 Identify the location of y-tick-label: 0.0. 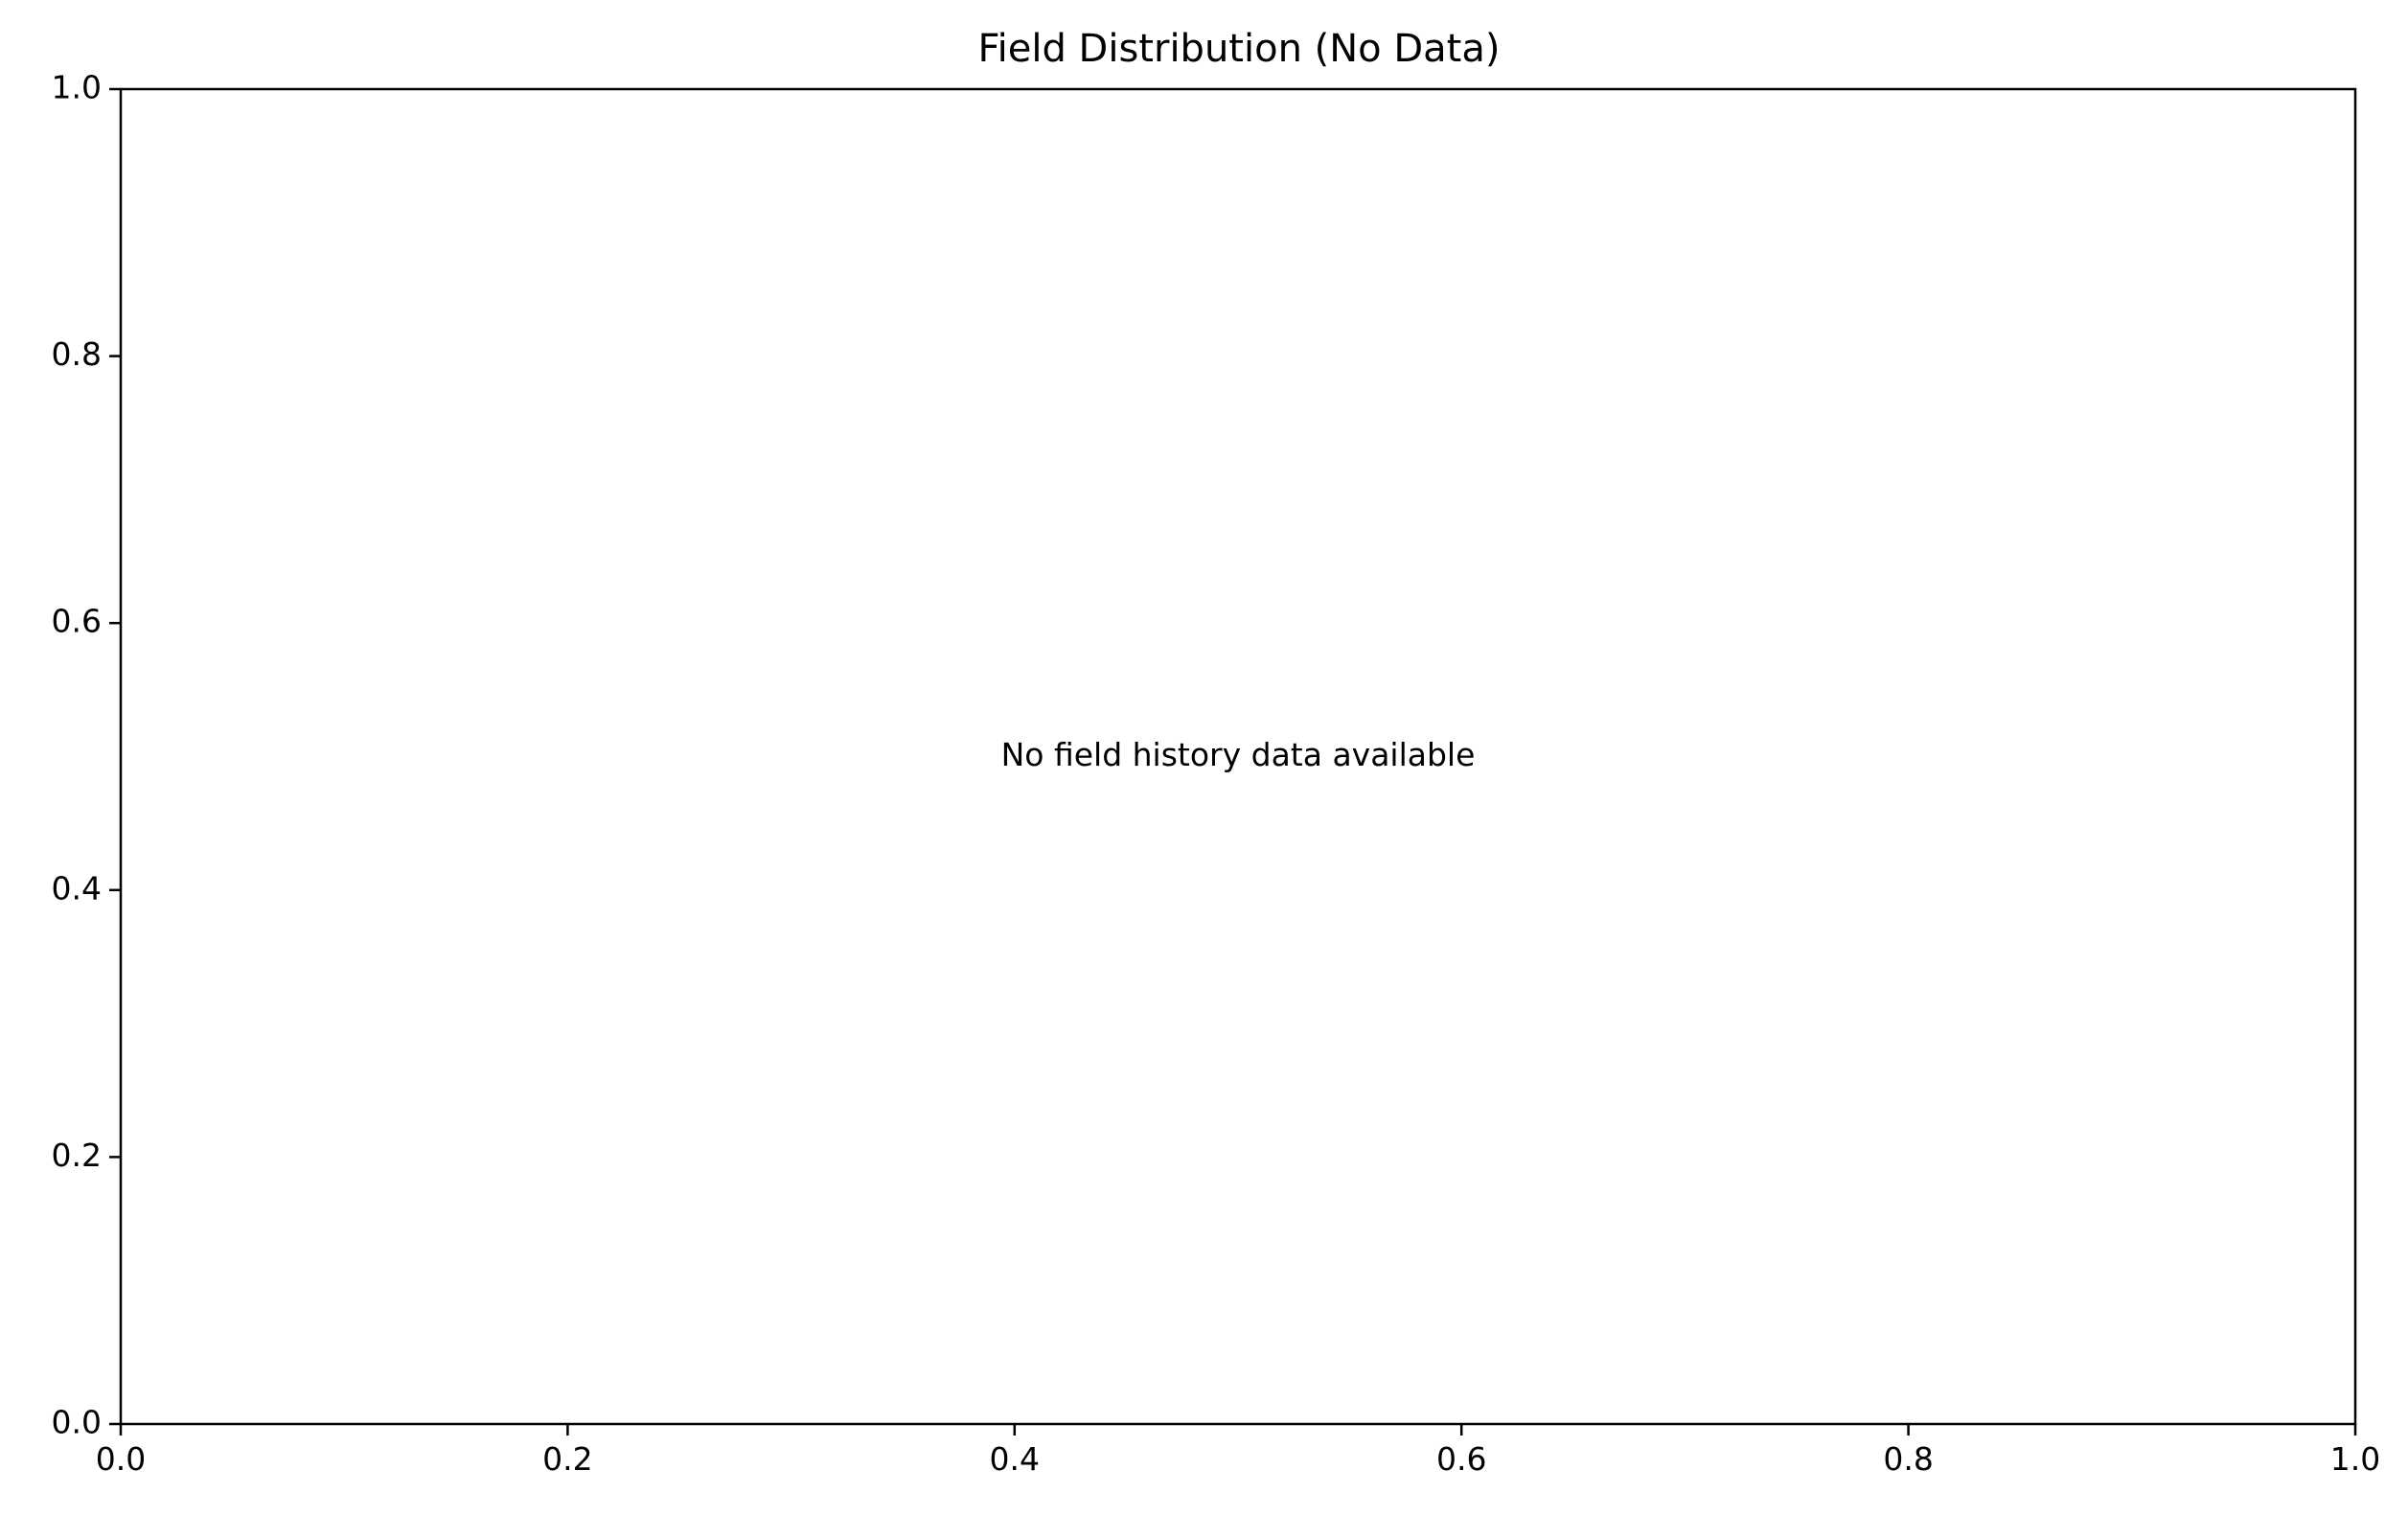
(77, 1422).